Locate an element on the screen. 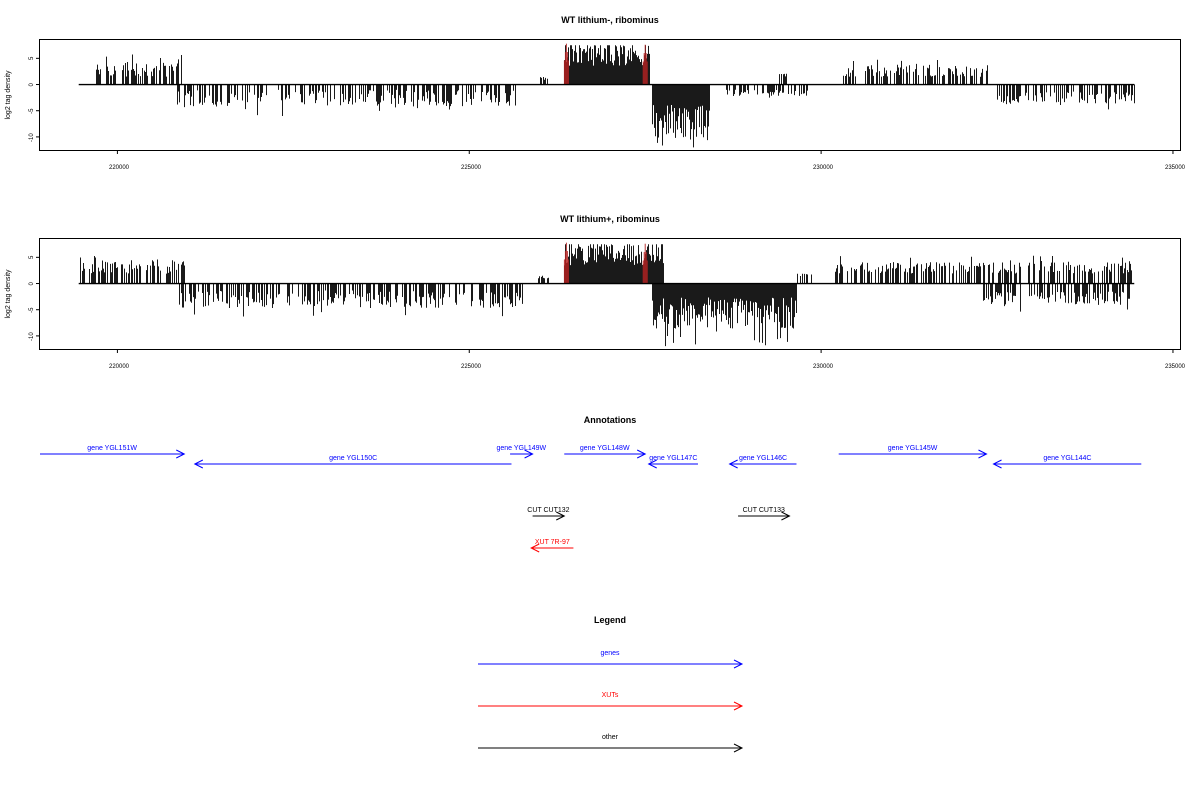  annotation-label: gene YGL145W is located at coordinates (913, 448).